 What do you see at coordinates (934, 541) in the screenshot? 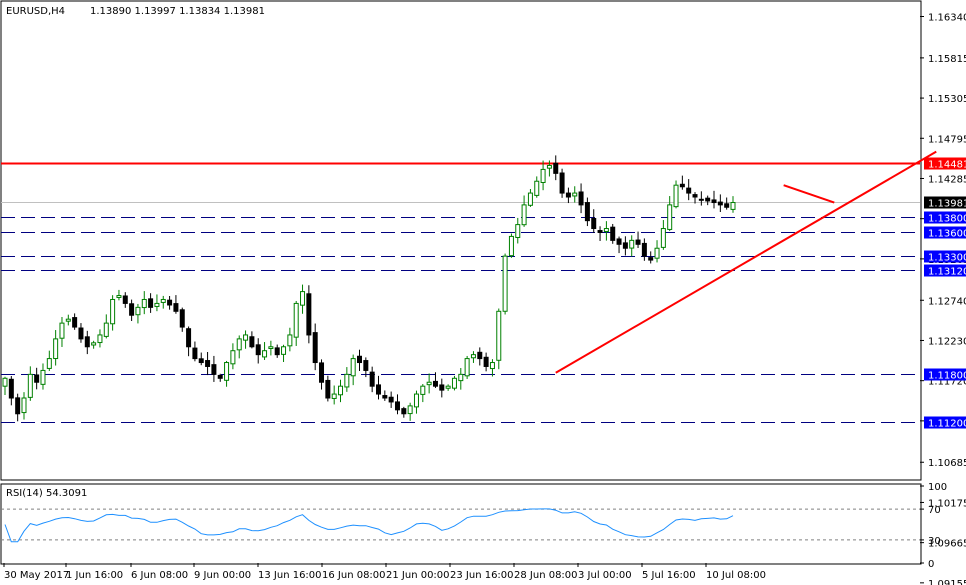
I see `rsi-tick-label: 30` at bounding box center [934, 541].